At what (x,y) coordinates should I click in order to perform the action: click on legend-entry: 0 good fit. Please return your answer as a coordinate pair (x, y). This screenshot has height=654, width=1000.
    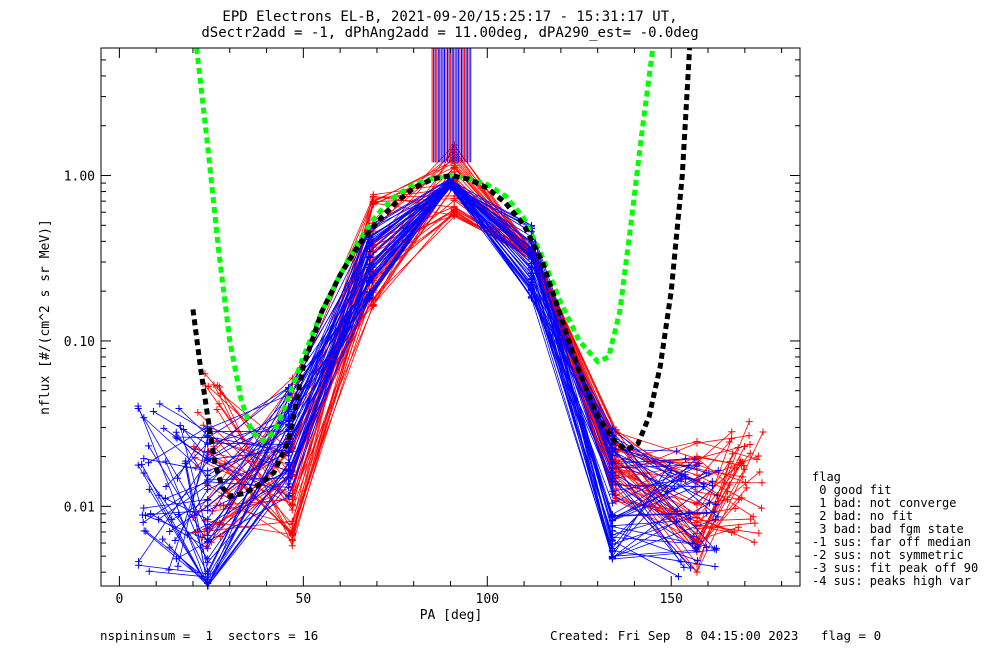
    Looking at the image, I should click on (851, 490).